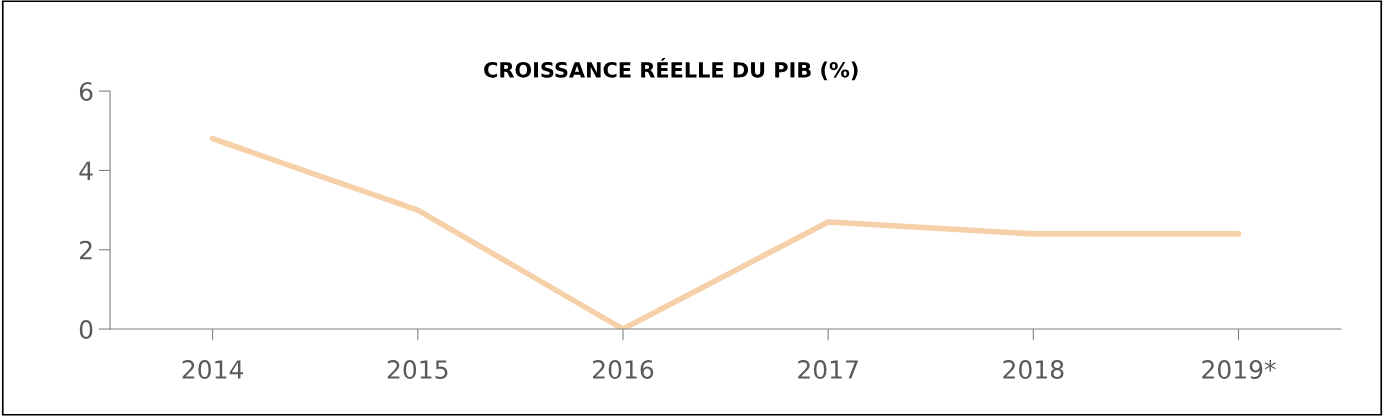 This screenshot has height=416, width=1384. What do you see at coordinates (1239, 369) in the screenshot?
I see `x-tick-label: 2019*` at bounding box center [1239, 369].